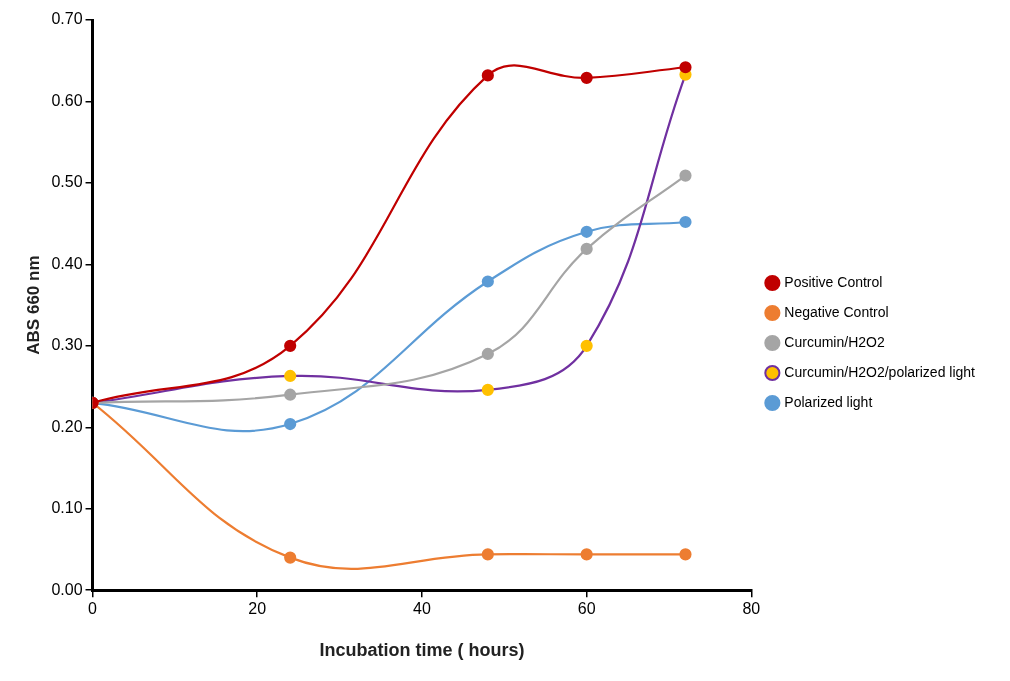  I want to click on legend-label: Curcumin/H2O2/polarized light, so click(880, 371).